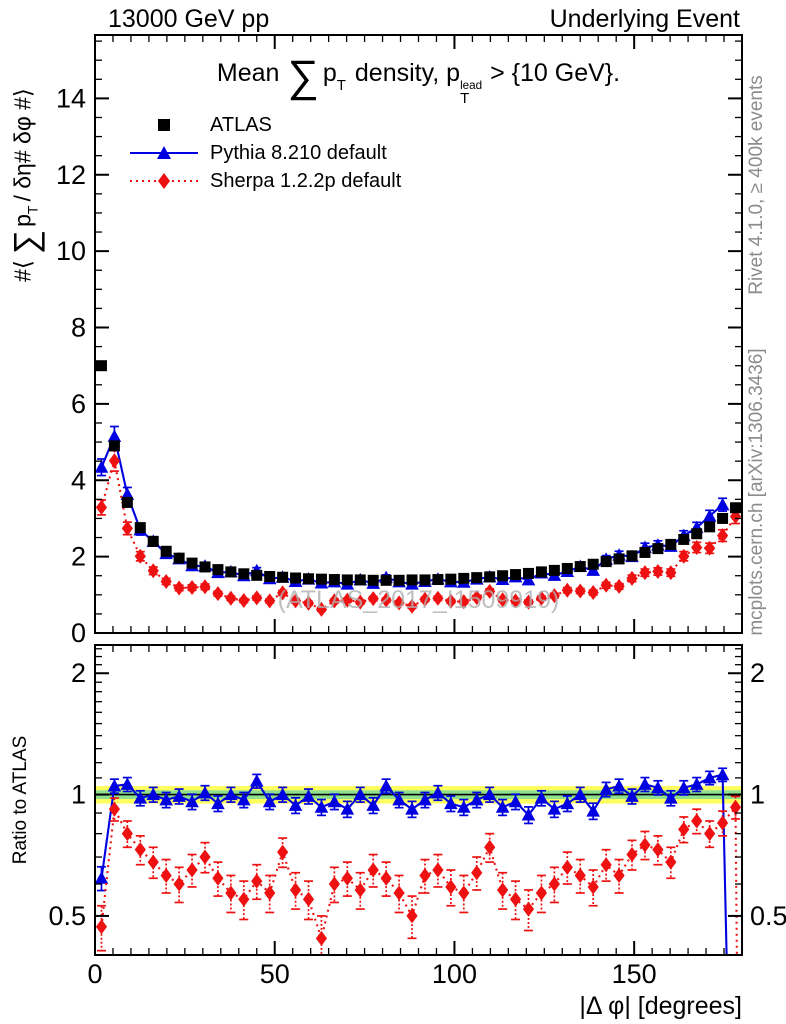  What do you see at coordinates (71, 98) in the screenshot?
I see `svg-text: 14` at bounding box center [71, 98].